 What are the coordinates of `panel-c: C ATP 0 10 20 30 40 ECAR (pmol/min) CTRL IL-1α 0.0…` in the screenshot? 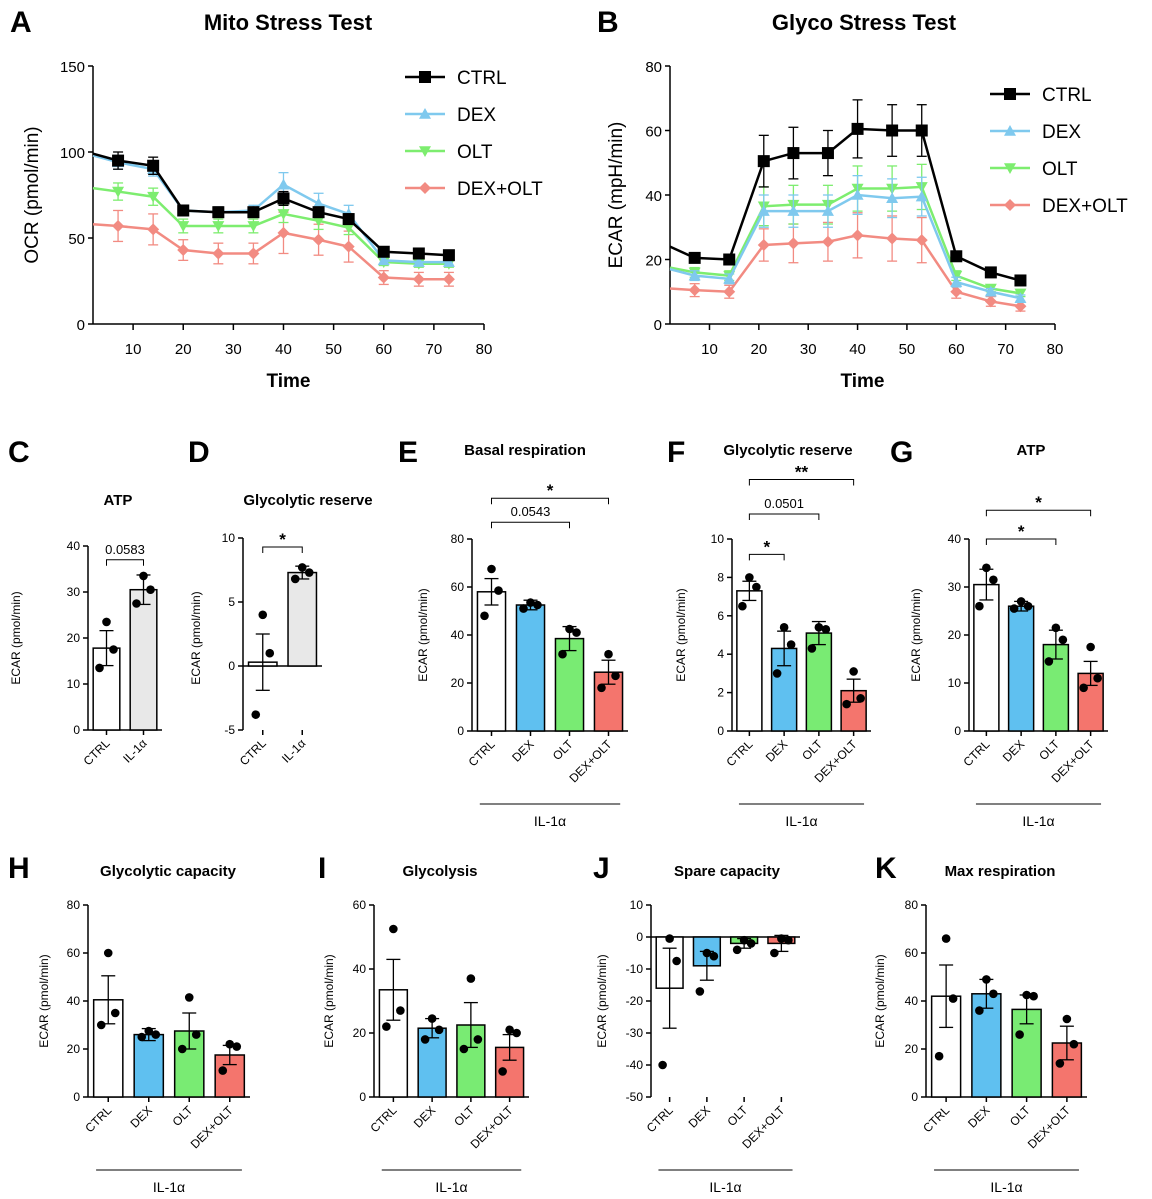 It's located at (85, 602).